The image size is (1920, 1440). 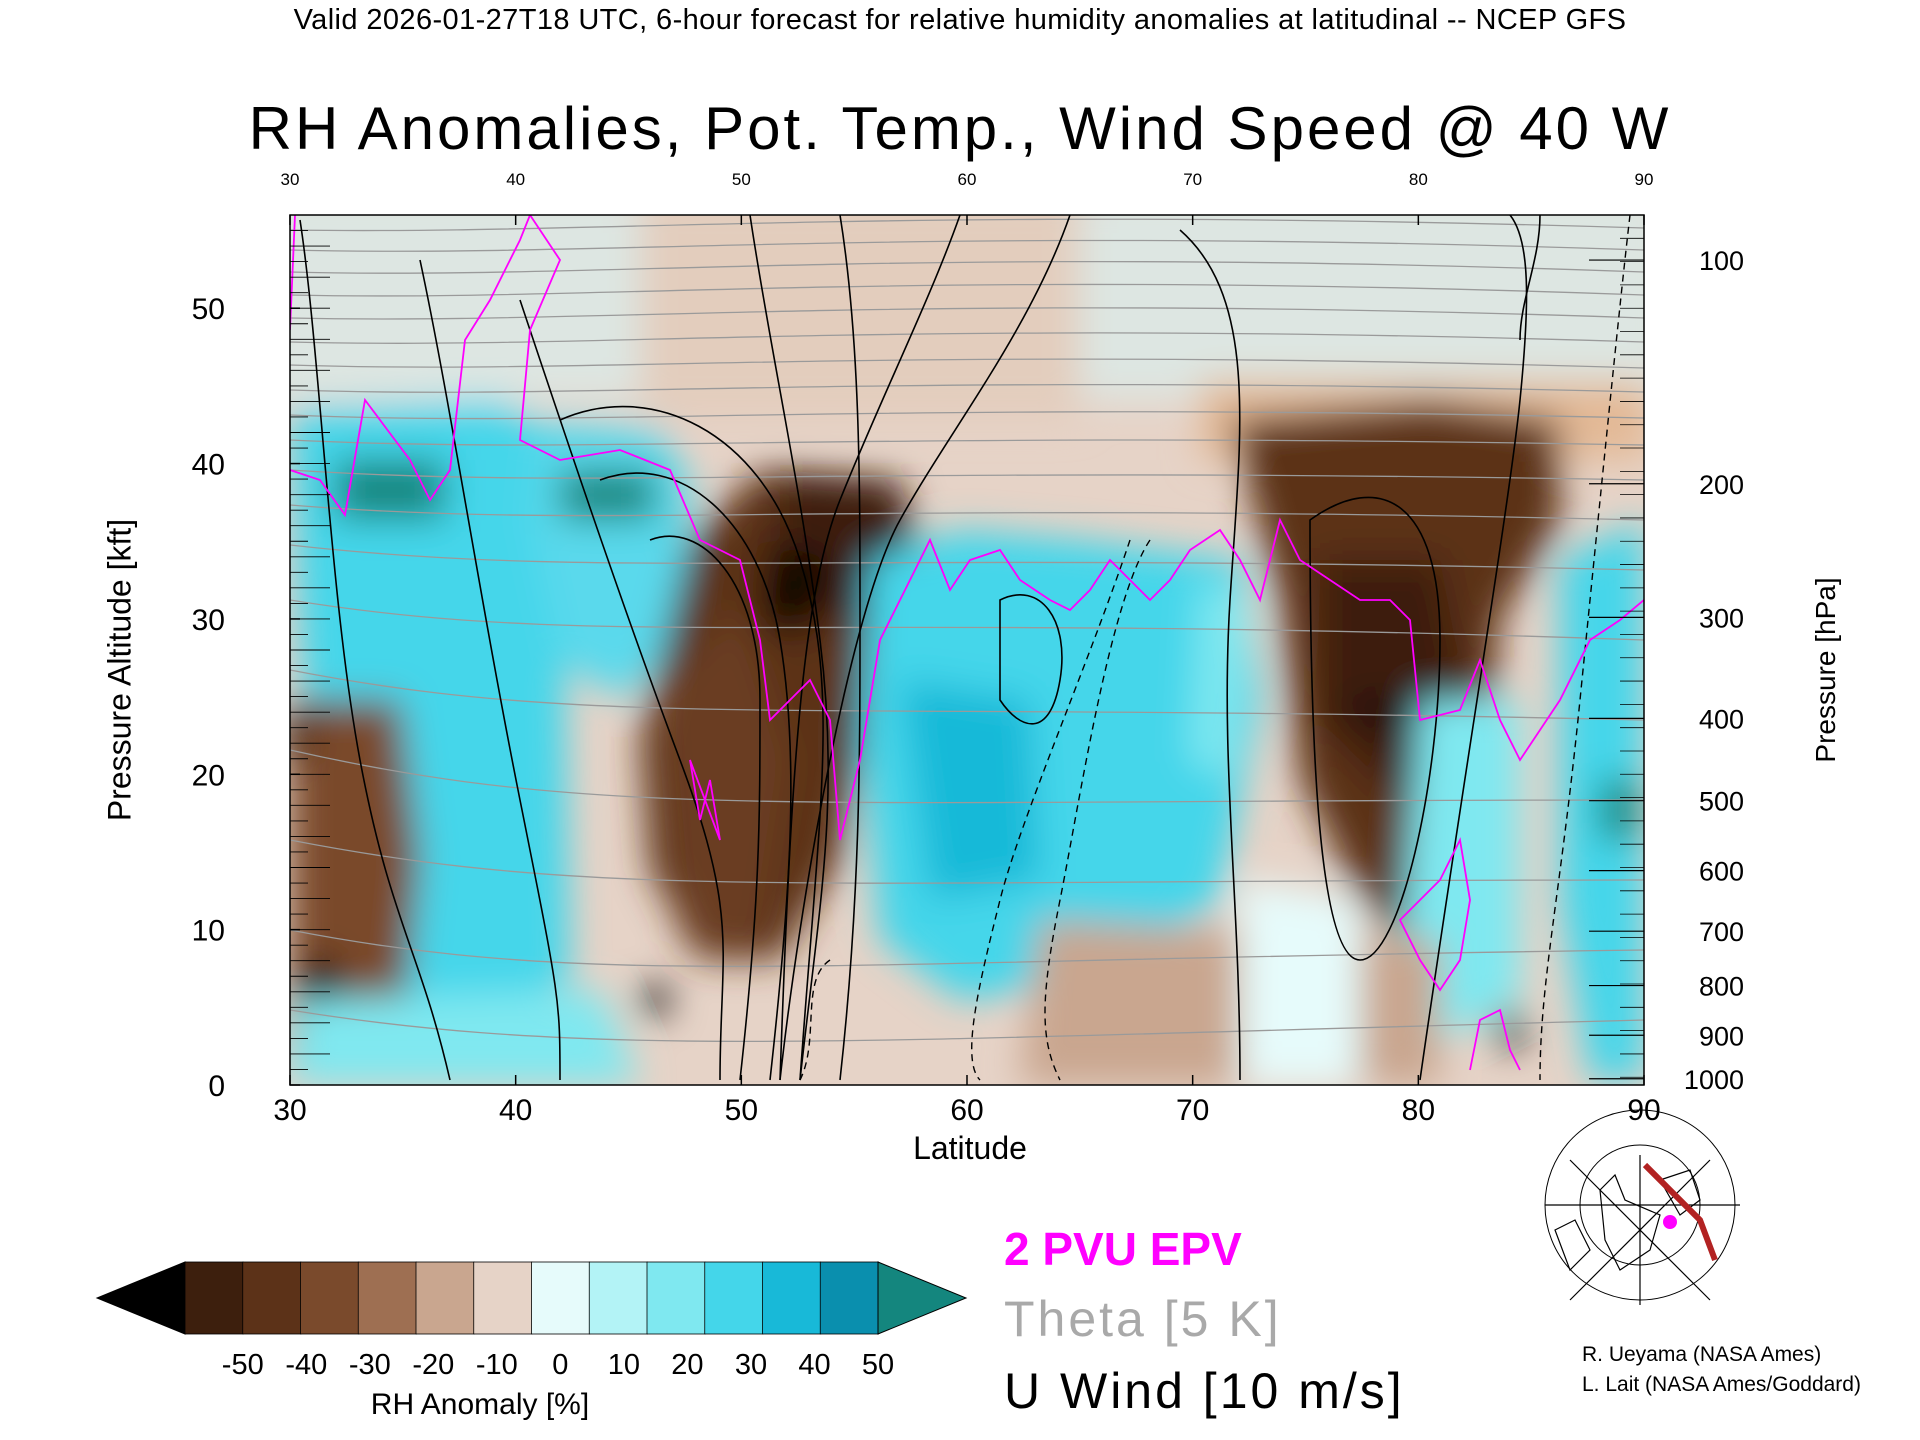 I want to click on x-tick-label: 80, so click(x=1418, y=1110).